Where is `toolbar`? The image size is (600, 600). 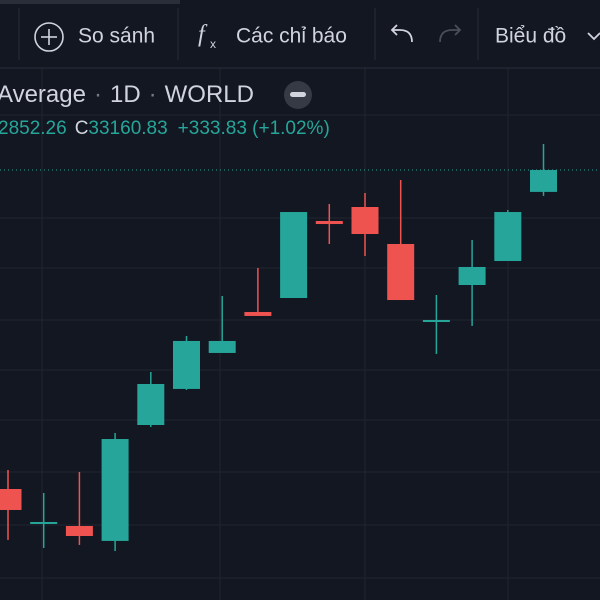 toolbar is located at coordinates (300, 34).